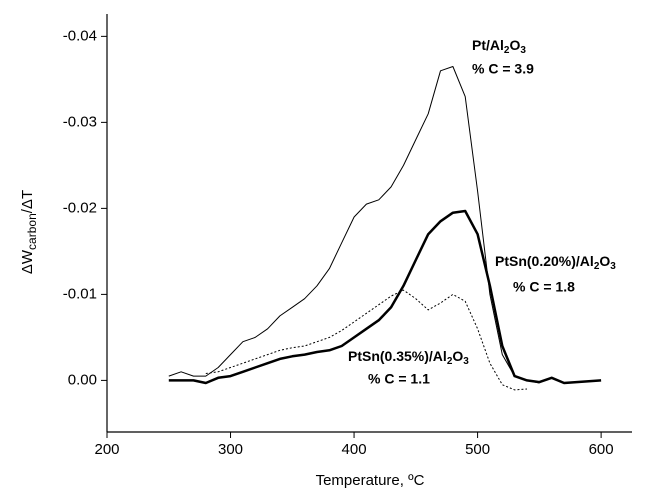  Describe the element at coordinates (399, 379) in the screenshot. I see `series-note: % C = 1.1` at that location.